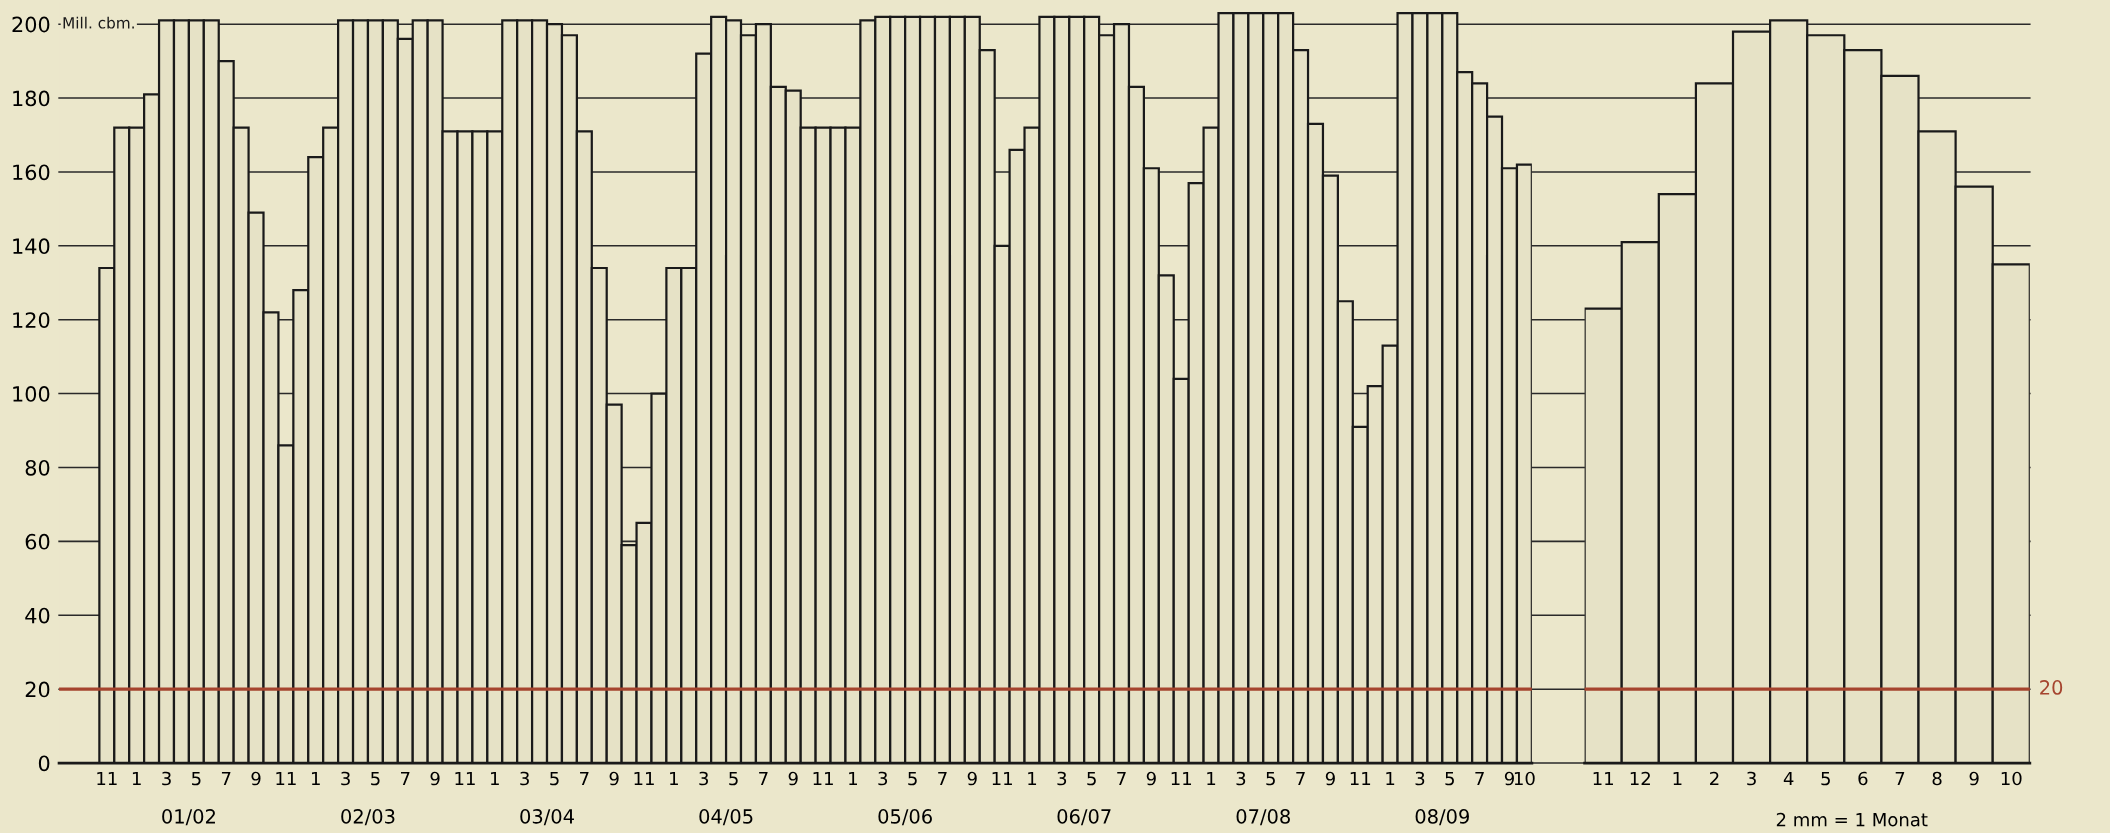  Describe the element at coordinates (1714, 778) in the screenshot. I see `x-tick-label: 2` at that location.